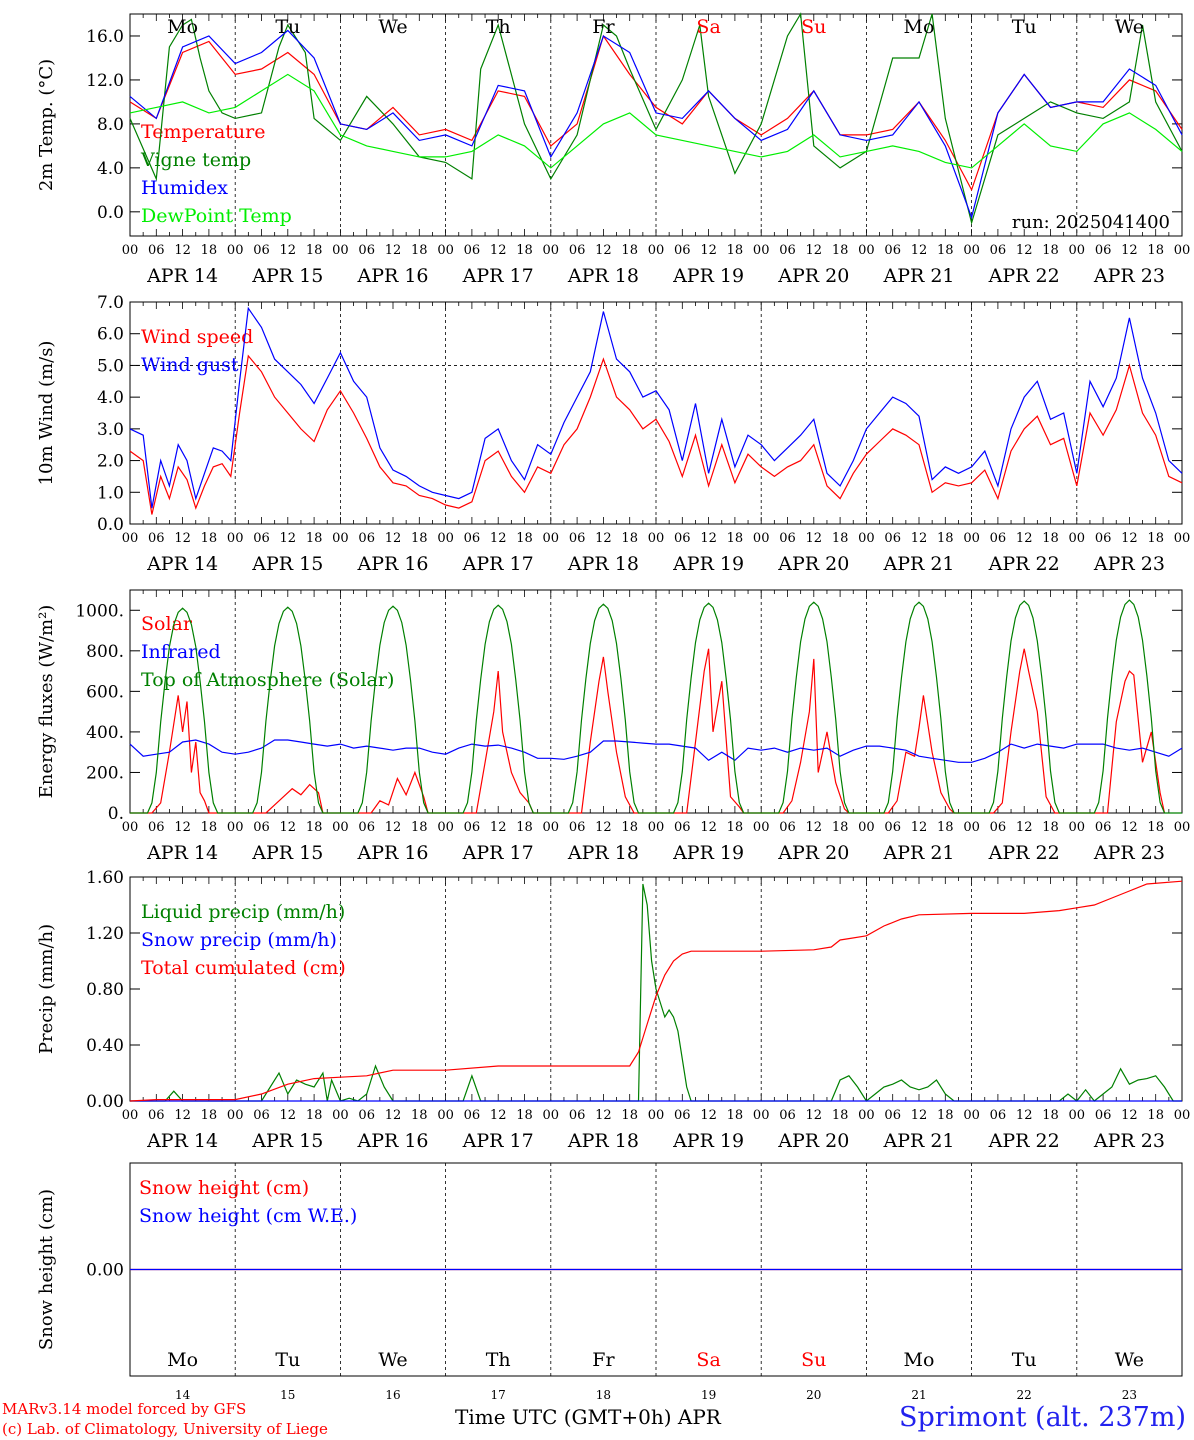 The height and width of the screenshot is (1440, 1194). Describe the element at coordinates (287, 853) in the screenshot. I see `day-label: APR 15` at that location.